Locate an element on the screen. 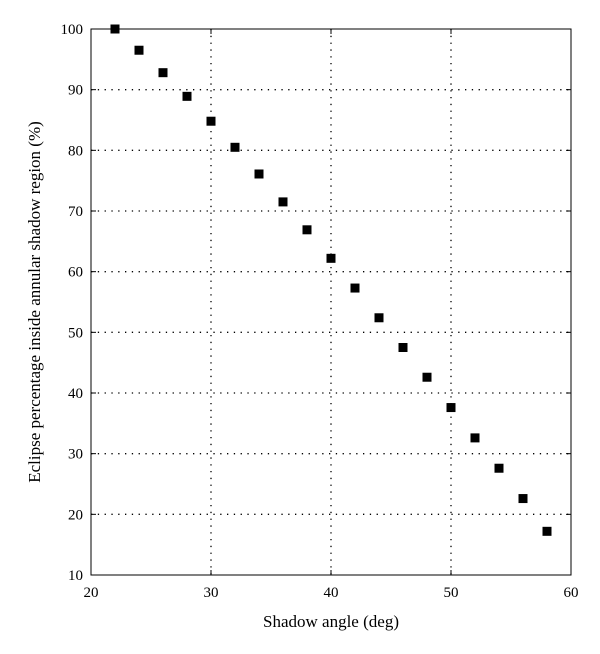  x-tick-label: 30 is located at coordinates (211, 593).